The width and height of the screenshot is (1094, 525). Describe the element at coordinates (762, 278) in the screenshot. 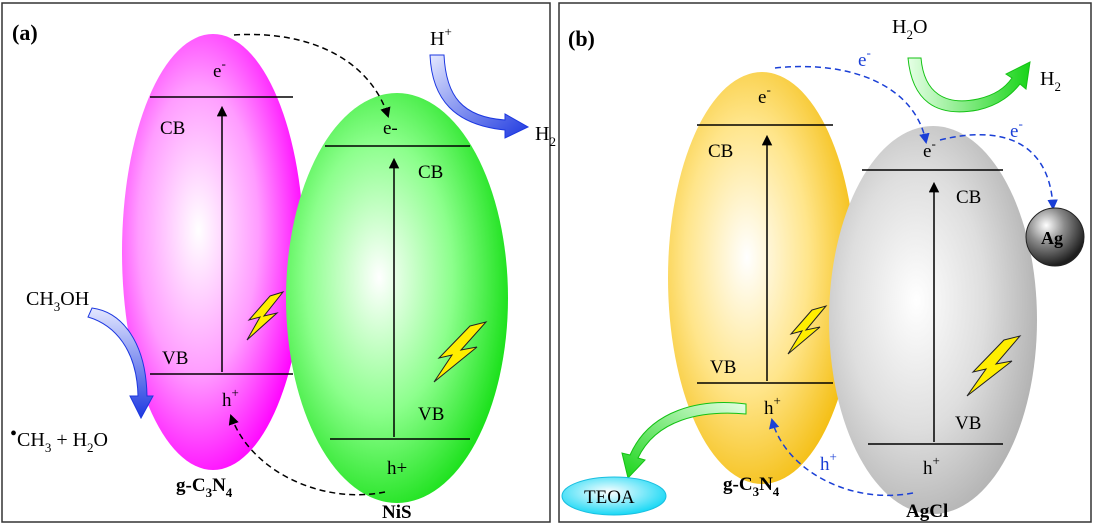

I see `gc3n4-ellipse-b` at that location.